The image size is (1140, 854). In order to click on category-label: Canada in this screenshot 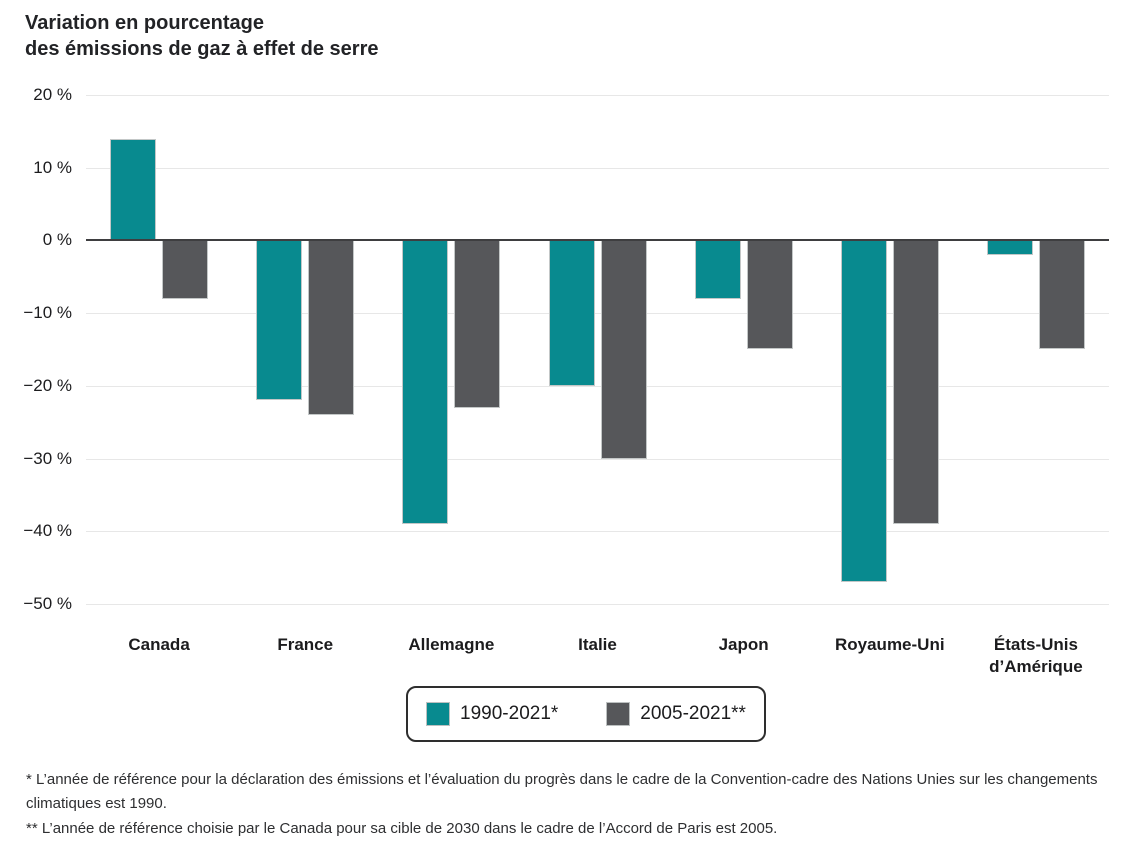, I will do `click(159, 644)`.